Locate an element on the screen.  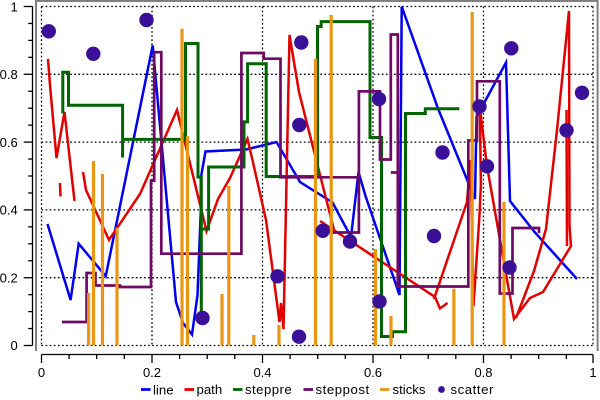
svg-text: sticks is located at coordinates (409, 389).